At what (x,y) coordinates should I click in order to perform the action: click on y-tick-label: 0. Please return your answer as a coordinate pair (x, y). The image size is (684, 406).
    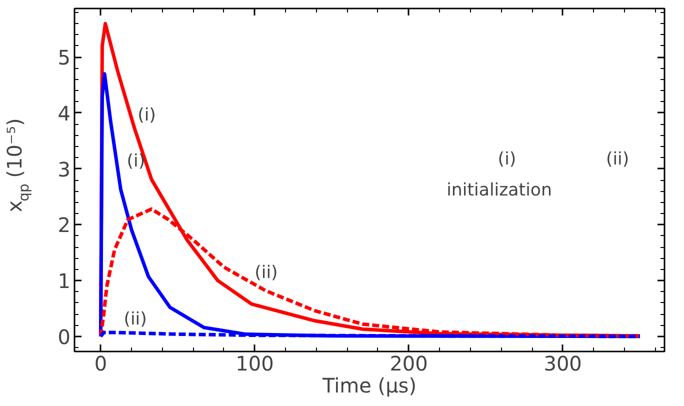
    Looking at the image, I should click on (64, 336).